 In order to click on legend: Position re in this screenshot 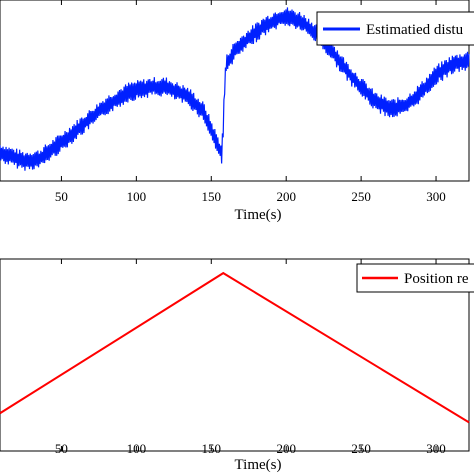, I will do `click(415, 278)`.